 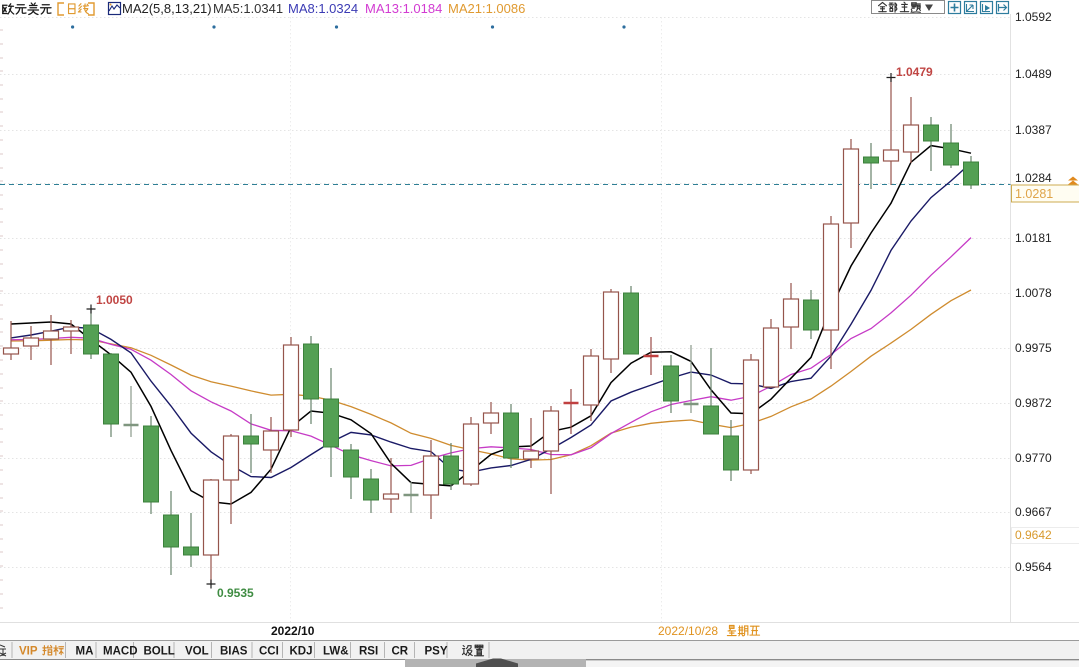 I want to click on svg-text: 1.0592, so click(x=1033, y=17).